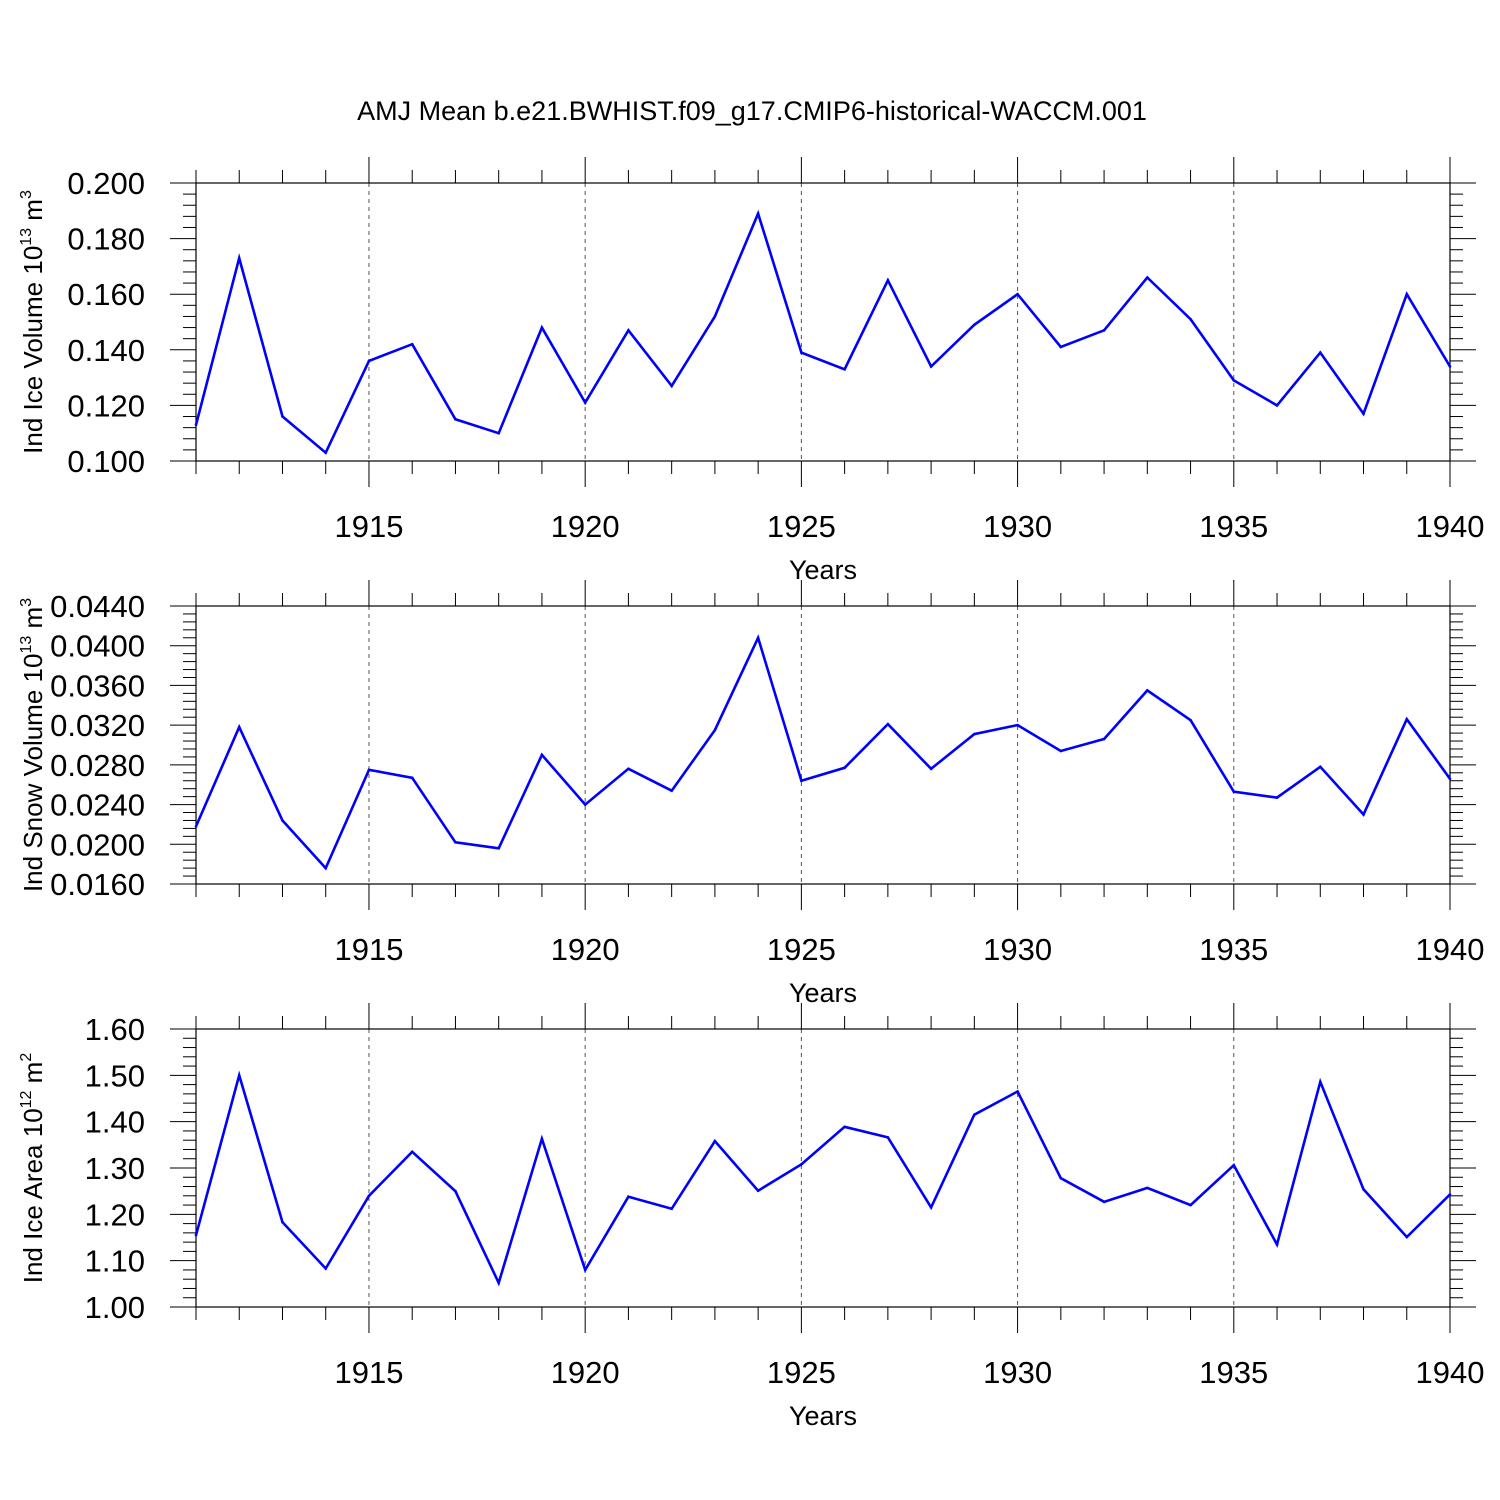 The image size is (1500, 1500). Describe the element at coordinates (106, 461) in the screenshot. I see `y-tick-label: 0.100` at that location.